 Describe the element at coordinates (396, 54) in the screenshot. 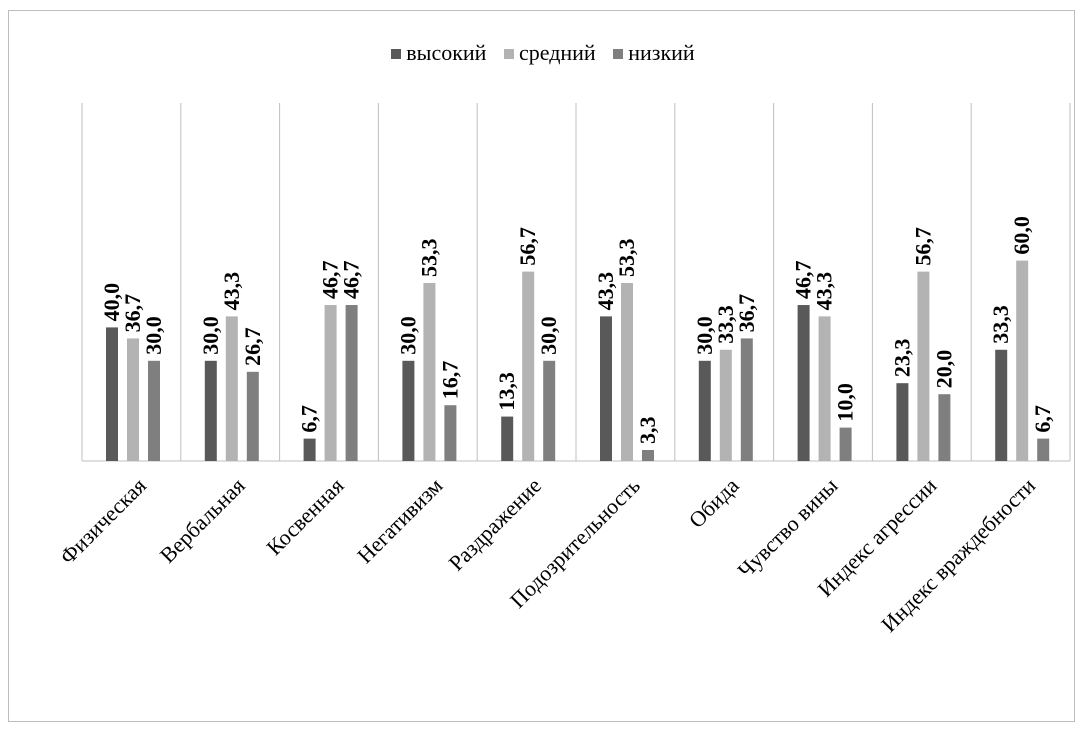

I see `legend-swatch-high` at that location.